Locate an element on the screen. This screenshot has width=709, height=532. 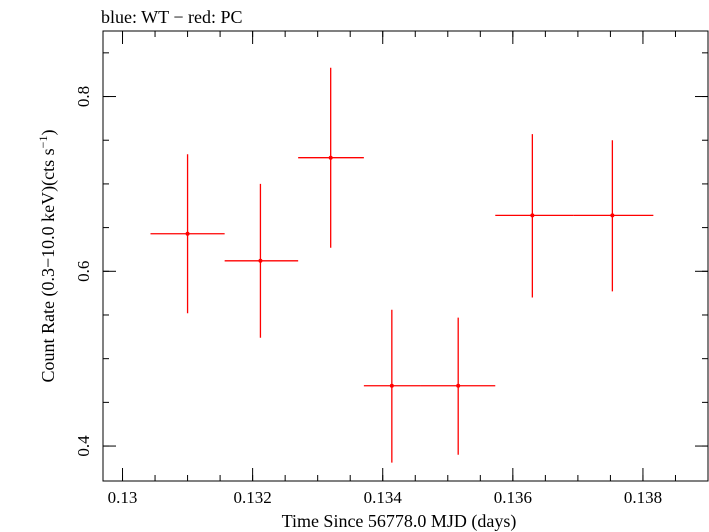
x-tick-label: 0.136 is located at coordinates (513, 497).